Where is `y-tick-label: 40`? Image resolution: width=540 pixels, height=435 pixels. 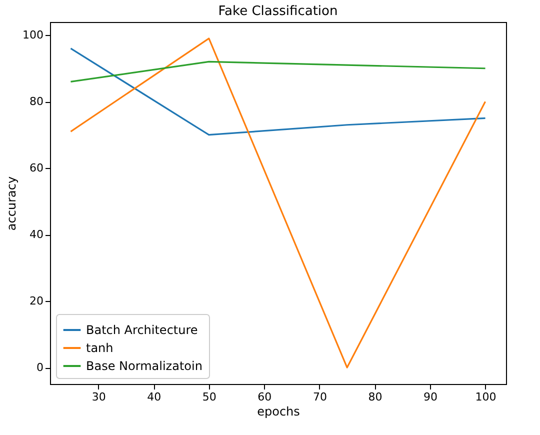
y-tick-label: 40 is located at coordinates (37, 235).